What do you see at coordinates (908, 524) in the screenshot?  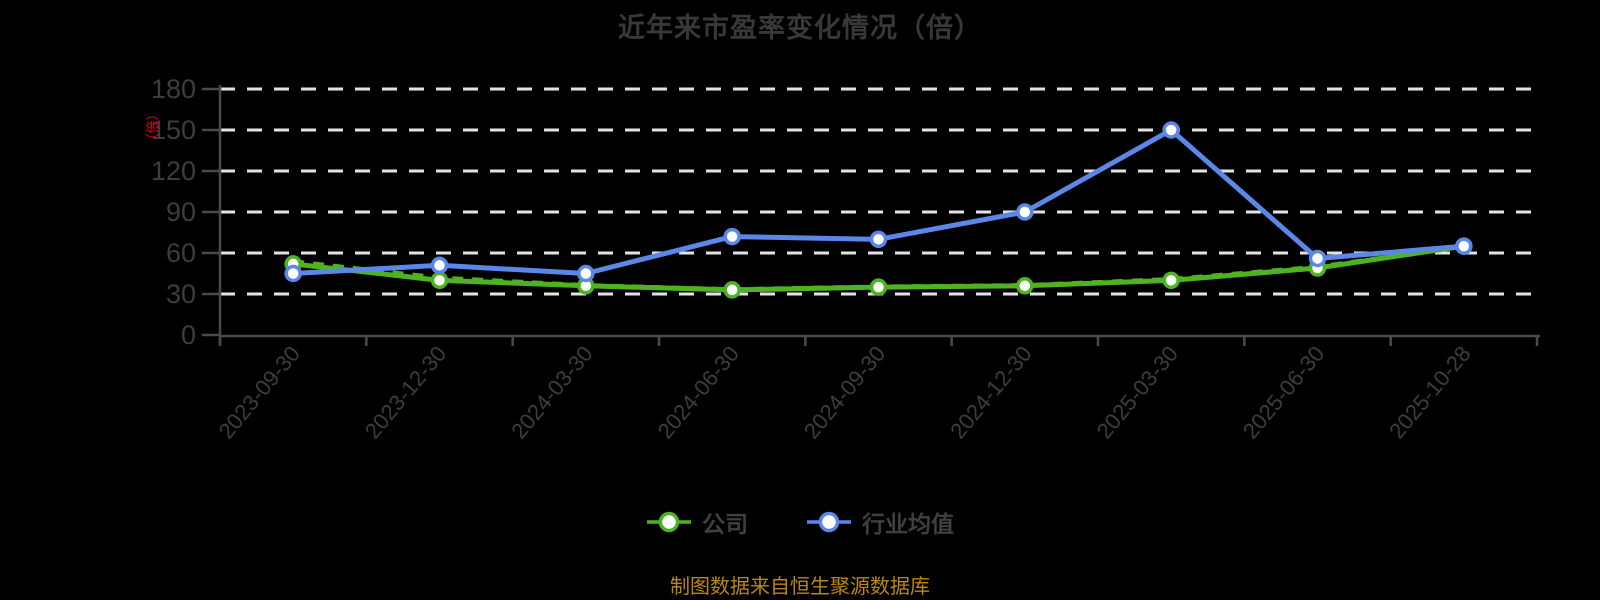 I see `legend-label-industry-average: 行业均值` at bounding box center [908, 524].